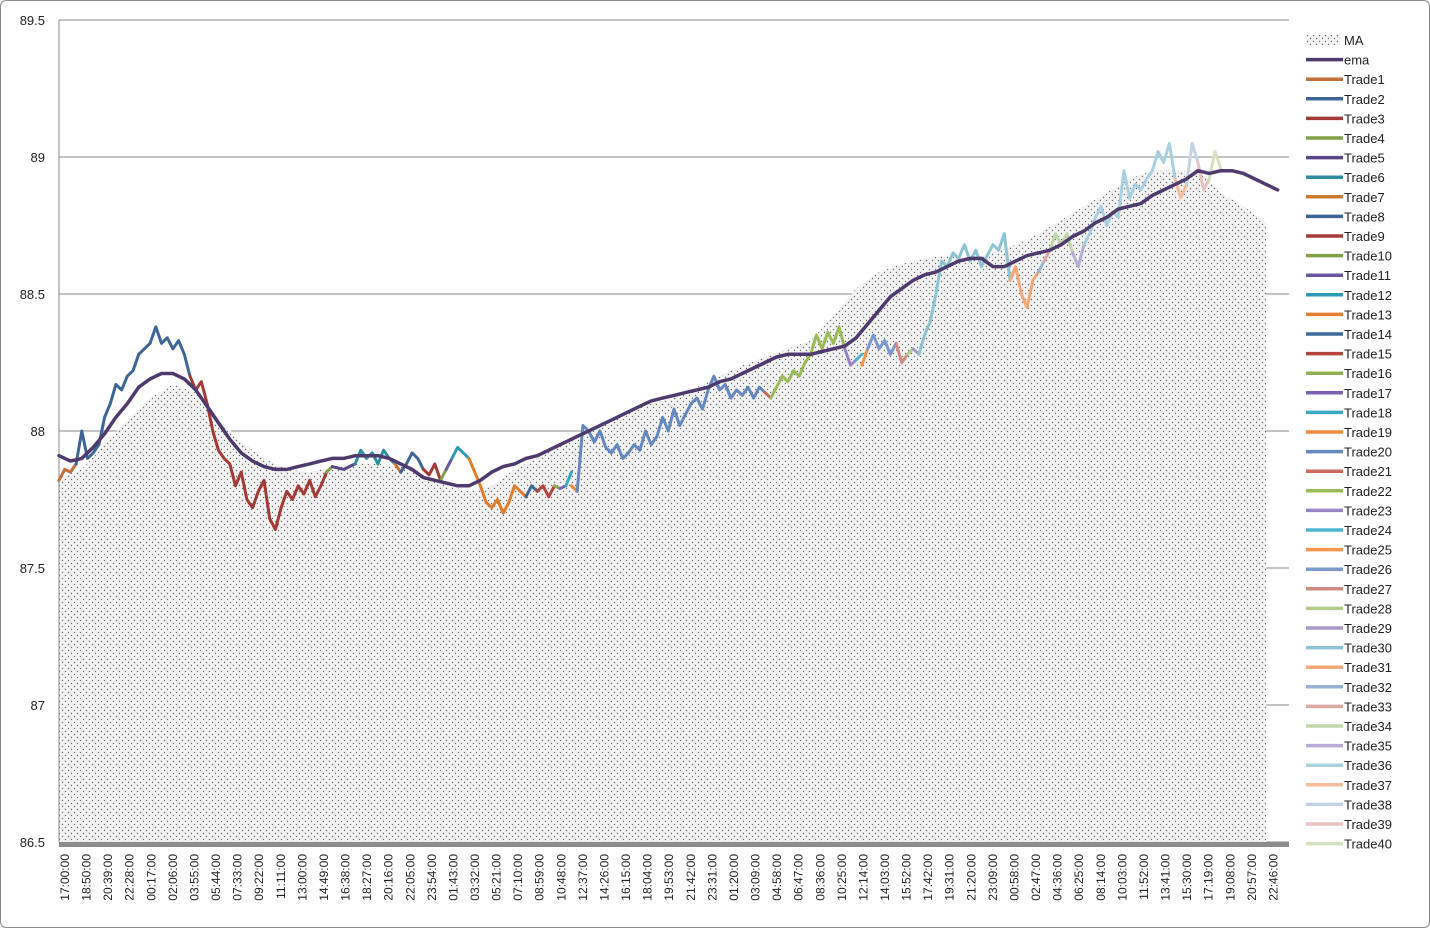  I want to click on legend-item: Trade26, so click(1349, 569).